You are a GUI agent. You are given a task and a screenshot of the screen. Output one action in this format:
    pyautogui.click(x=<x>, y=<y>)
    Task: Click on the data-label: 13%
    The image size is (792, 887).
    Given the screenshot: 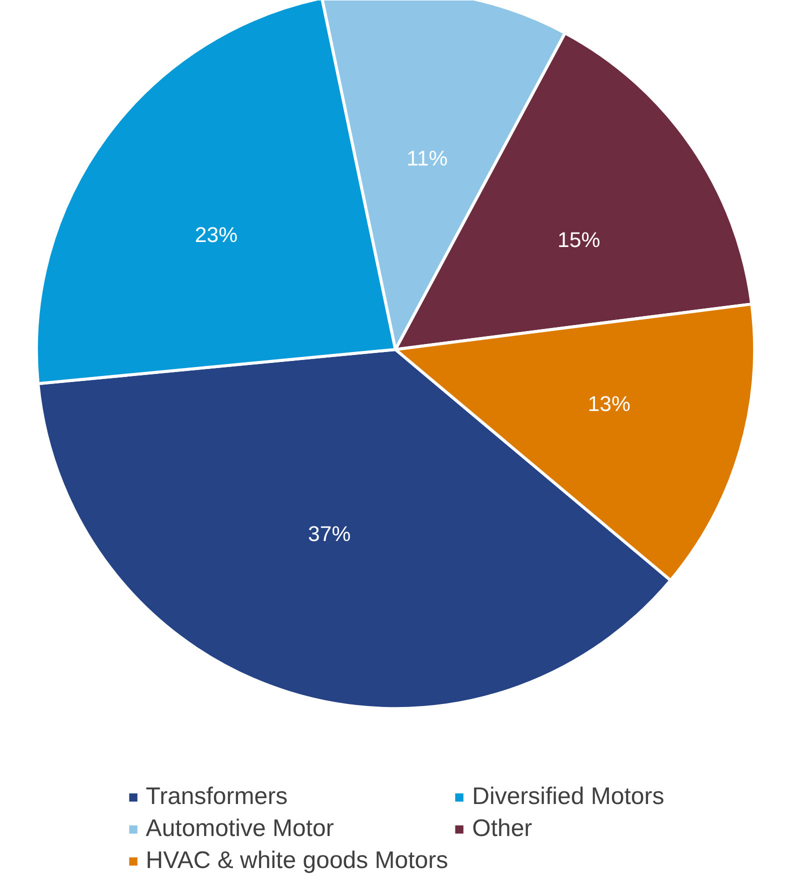 What is the action you would take?
    pyautogui.click(x=609, y=404)
    